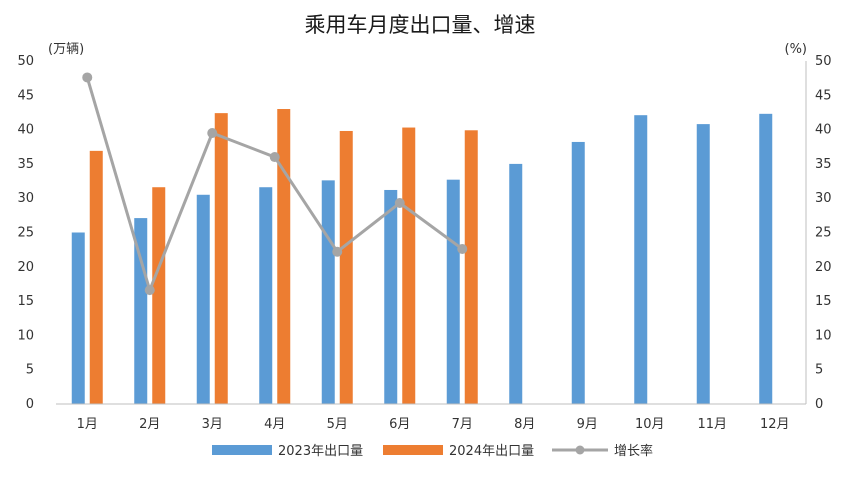 The width and height of the screenshot is (841, 480). What do you see at coordinates (320, 451) in the screenshot?
I see `legend-label-2023: 2023年出口量` at bounding box center [320, 451].